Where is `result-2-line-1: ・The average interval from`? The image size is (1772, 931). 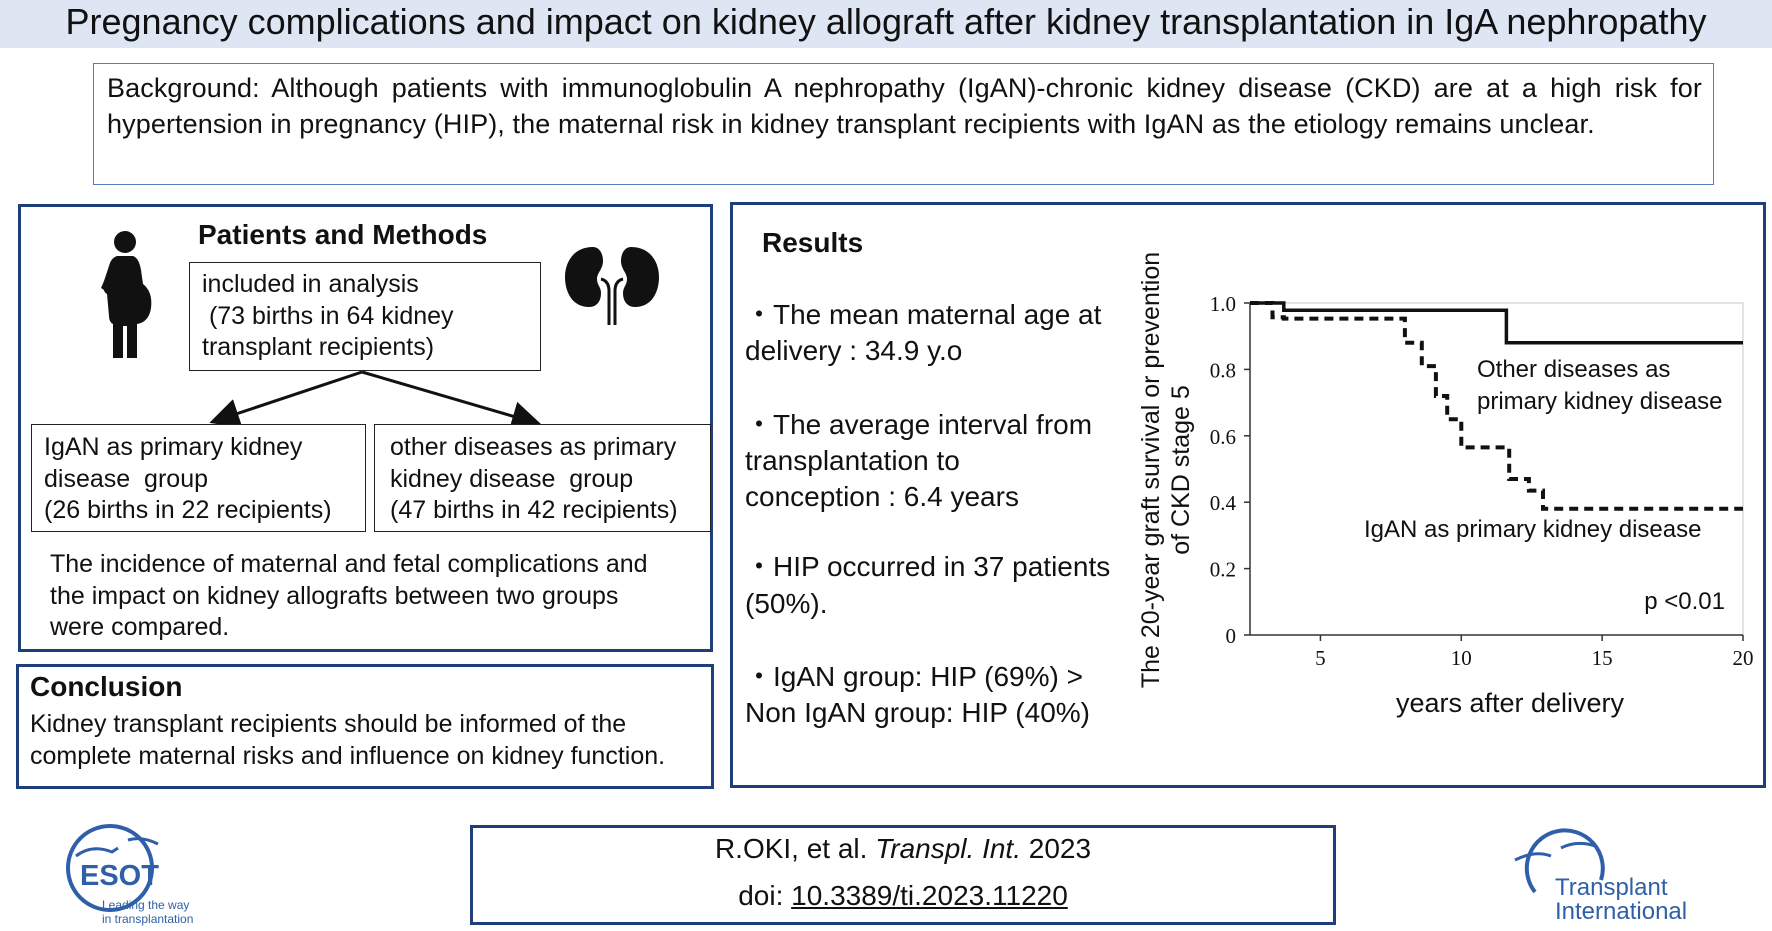
result-2-line-1: ・The average interval from is located at coordinates (919, 424).